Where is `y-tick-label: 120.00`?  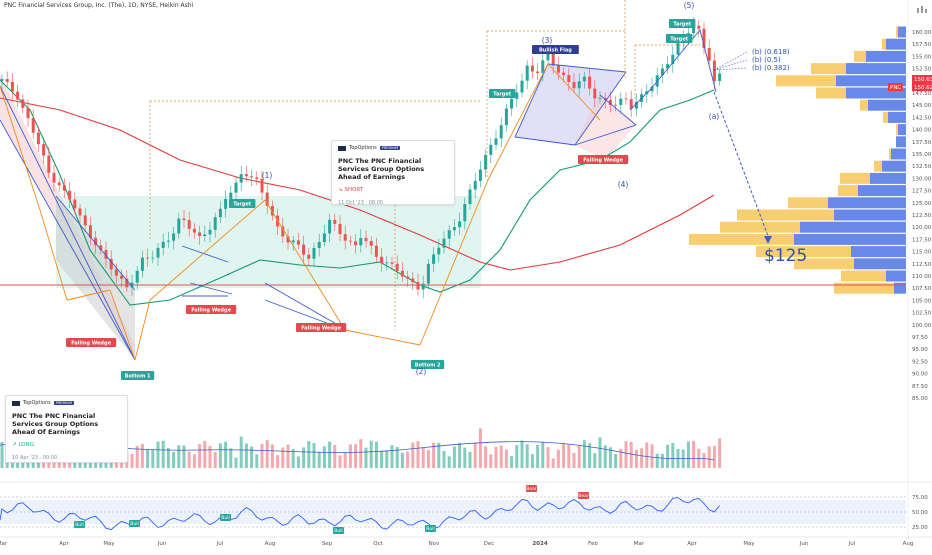 y-tick-label: 120.00 is located at coordinates (922, 228).